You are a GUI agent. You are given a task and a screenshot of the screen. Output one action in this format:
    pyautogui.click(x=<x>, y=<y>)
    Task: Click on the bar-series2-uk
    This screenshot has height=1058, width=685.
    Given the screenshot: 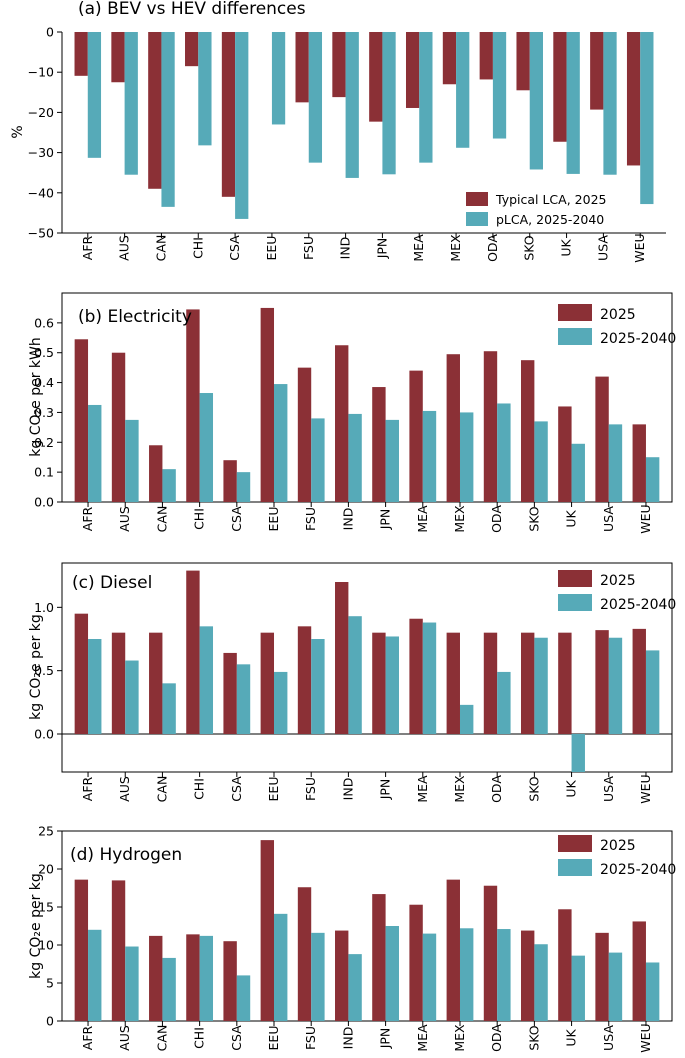 What is the action you would take?
    pyautogui.click(x=573, y=103)
    